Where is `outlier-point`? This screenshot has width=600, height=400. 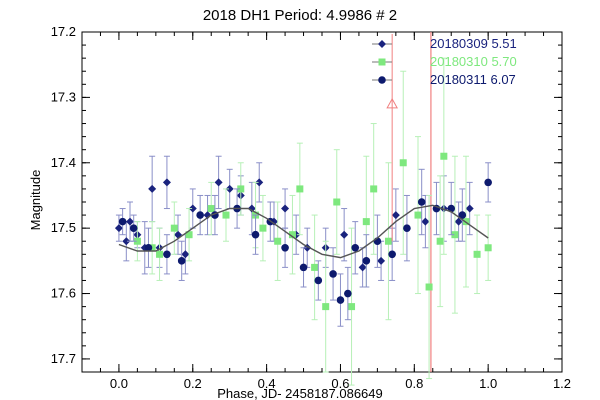 outlier-point is located at coordinates (392, 103).